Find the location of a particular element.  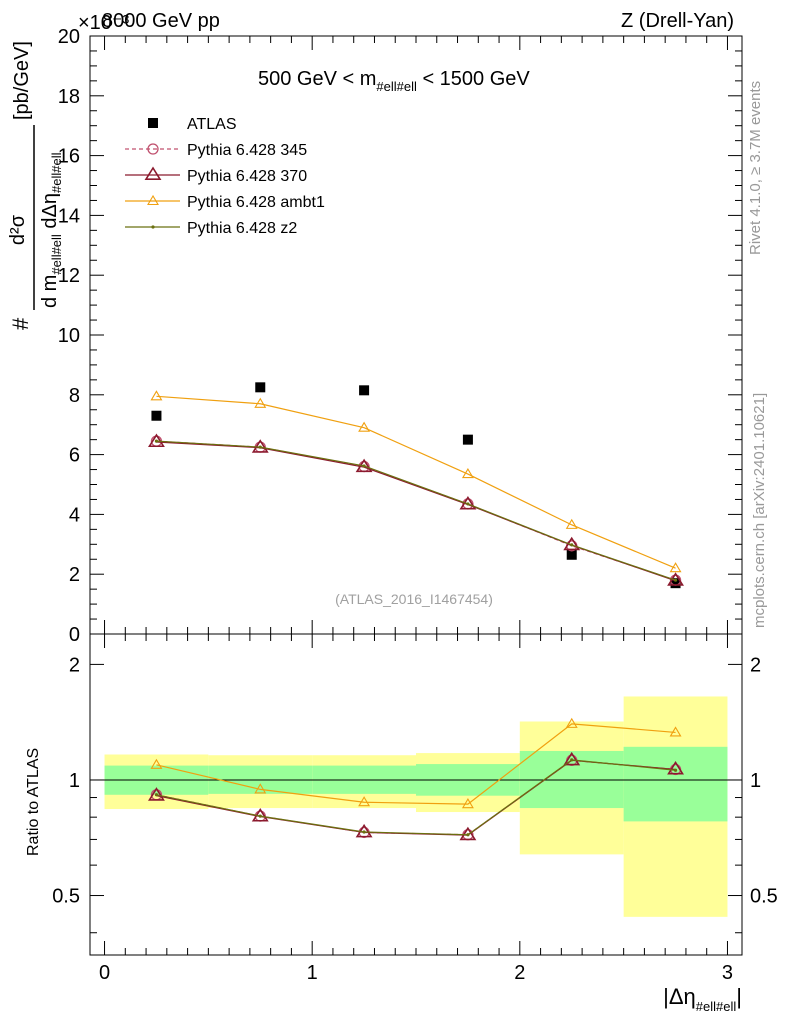

main-y-tick-label: 4 is located at coordinates (74, 515).